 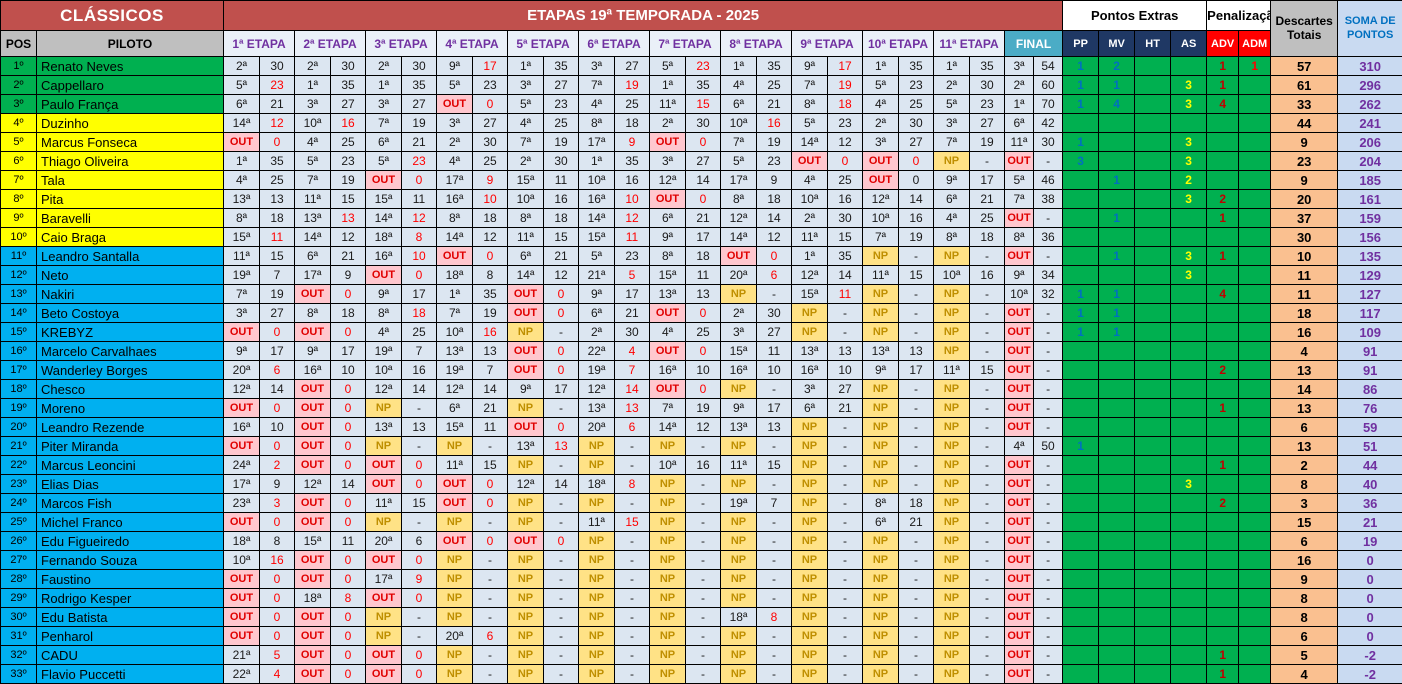 What do you see at coordinates (19, 408) in the screenshot?
I see `pos-cell: 19º` at bounding box center [19, 408].